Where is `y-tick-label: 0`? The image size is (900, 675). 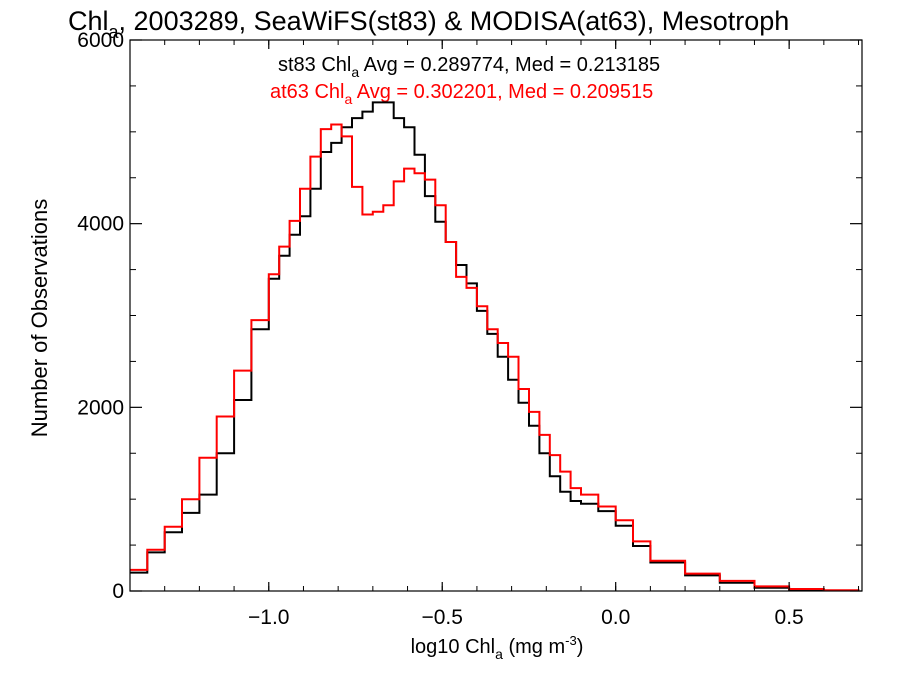
y-tick-label: 0 is located at coordinates (118, 591).